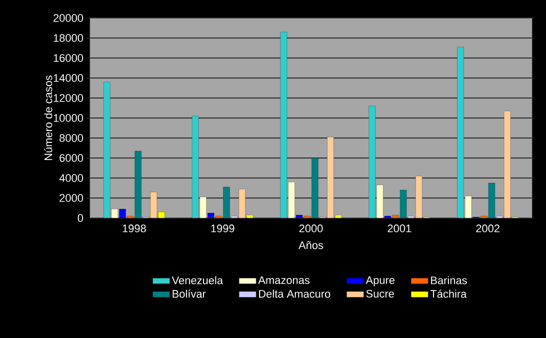 This screenshot has width=546, height=338. What do you see at coordinates (488, 228) in the screenshot?
I see `x-tick-label: 2002` at bounding box center [488, 228].